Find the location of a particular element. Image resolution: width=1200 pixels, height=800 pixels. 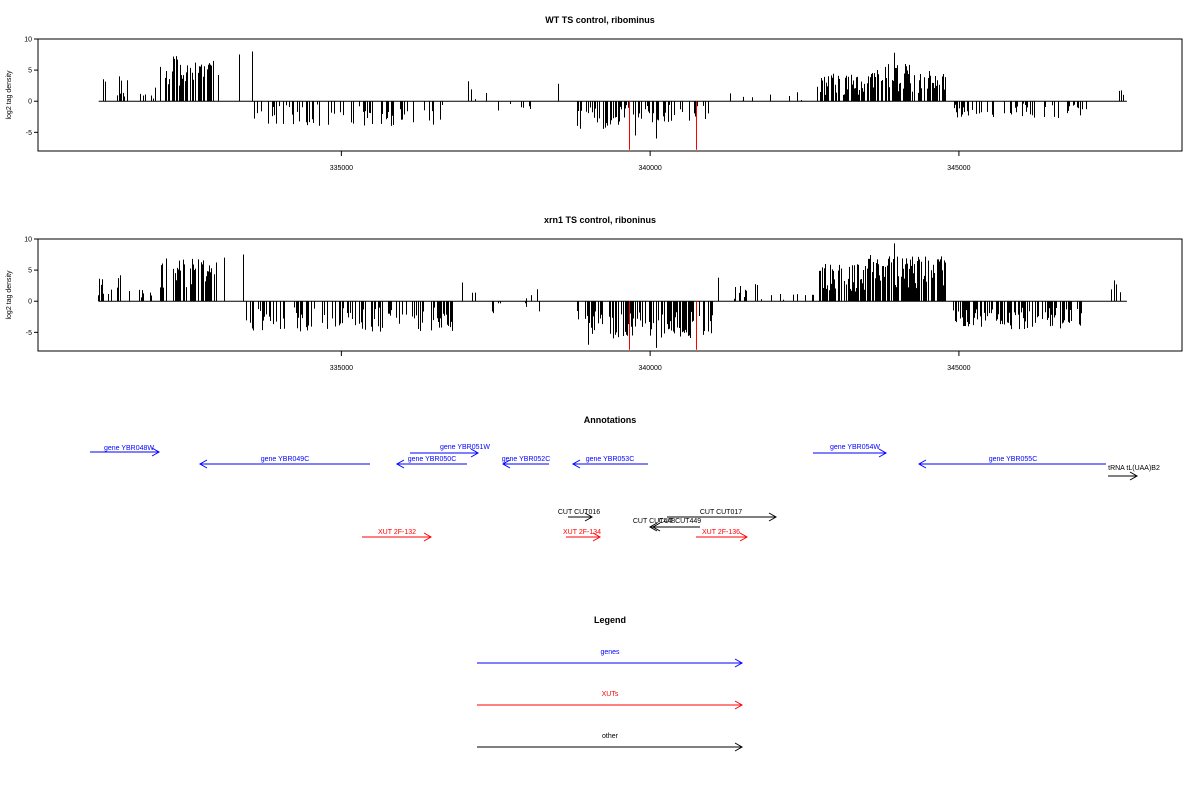

legend-label: other is located at coordinates (610, 736).